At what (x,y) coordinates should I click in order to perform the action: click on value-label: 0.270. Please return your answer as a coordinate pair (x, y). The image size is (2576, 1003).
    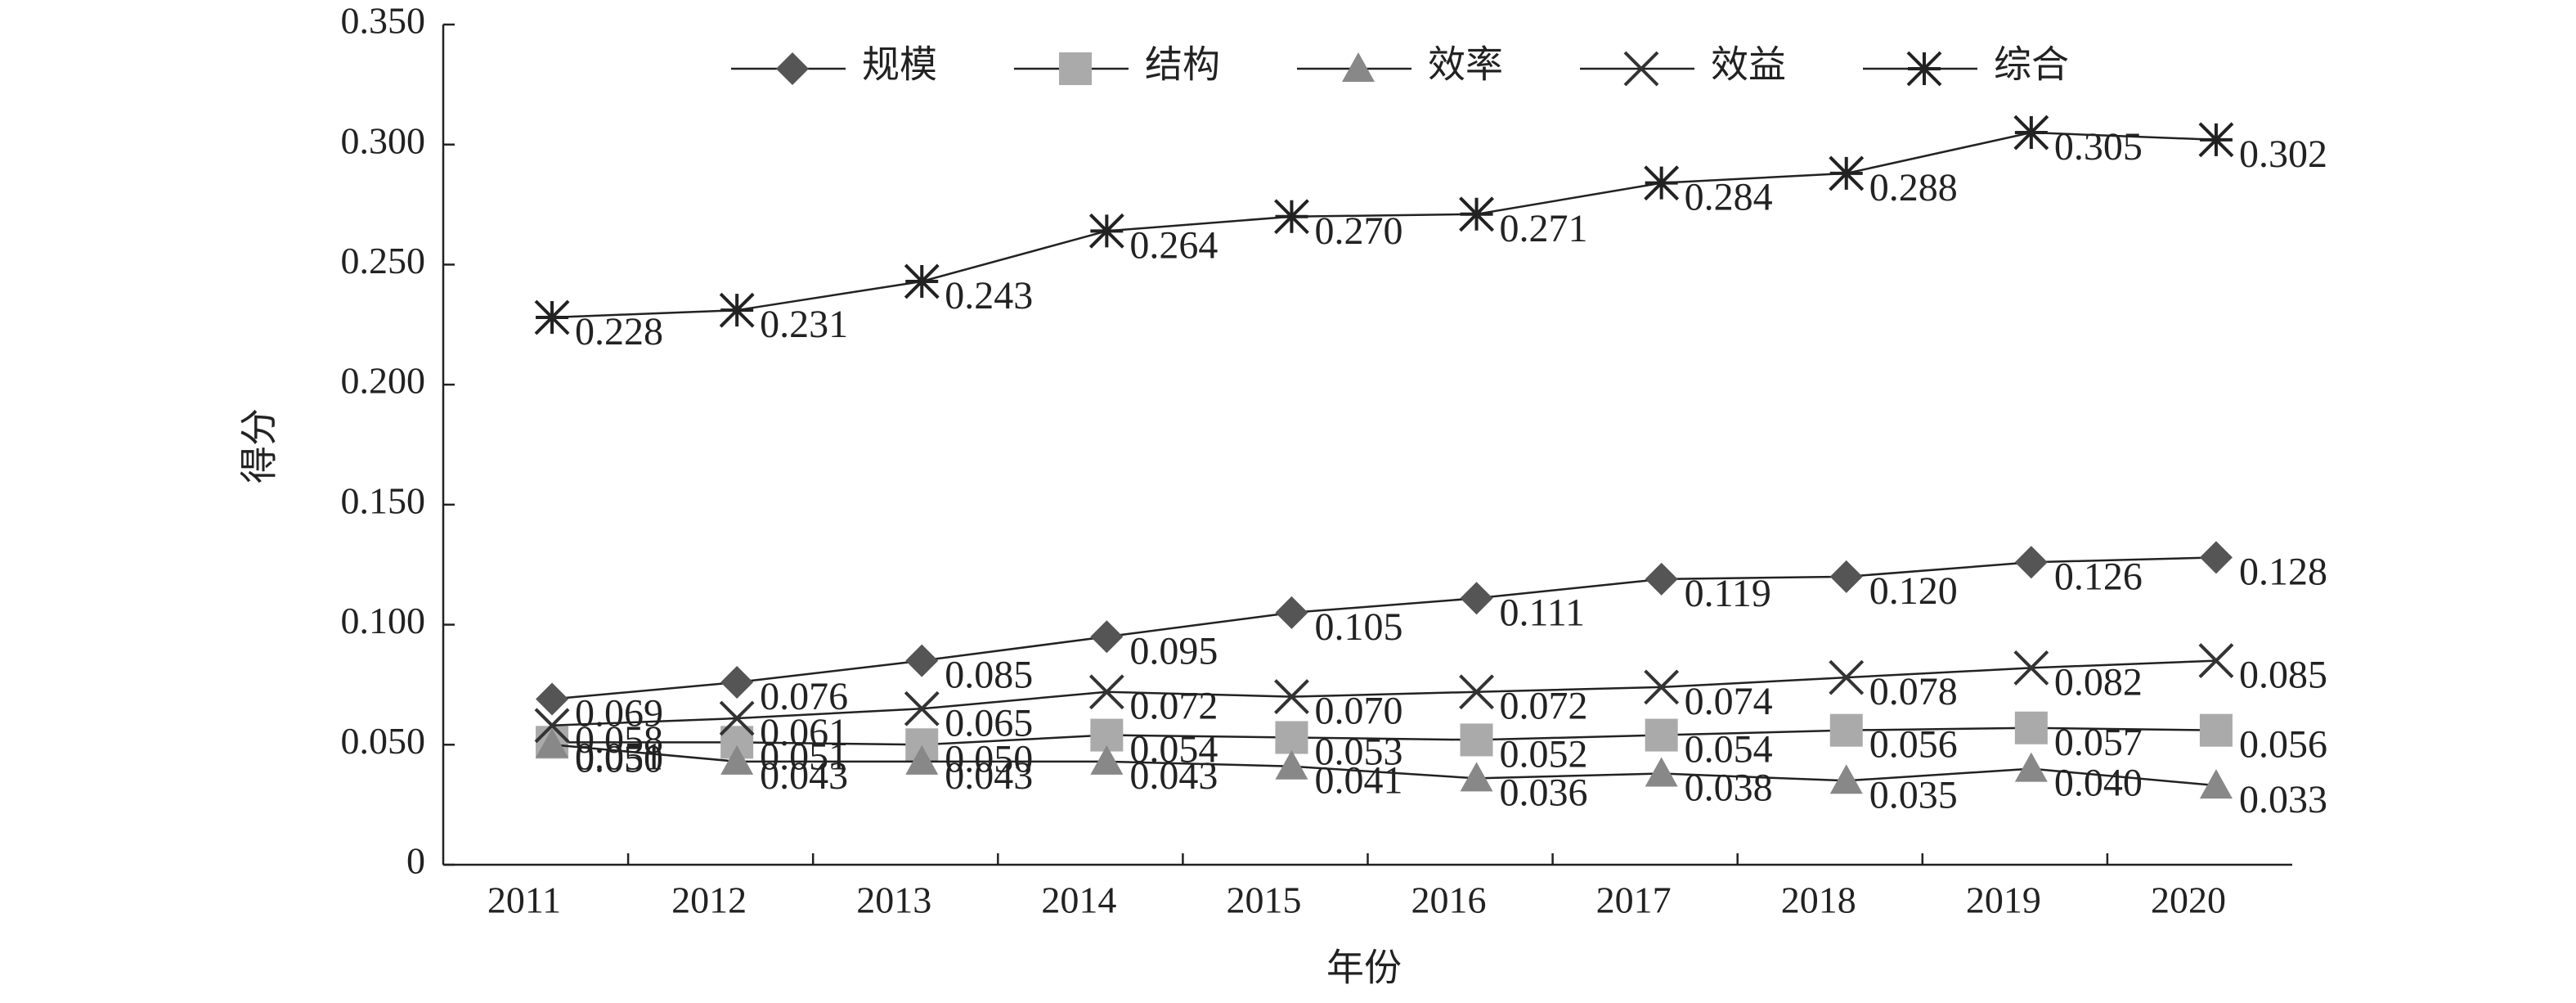
    Looking at the image, I should click on (1358, 231).